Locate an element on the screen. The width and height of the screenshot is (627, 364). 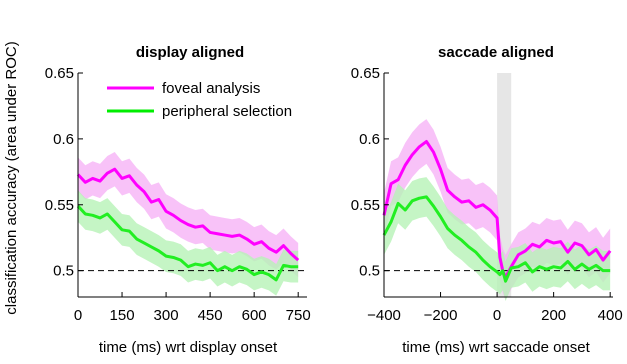
foveal-line-display-aligned is located at coordinates (188, 214).